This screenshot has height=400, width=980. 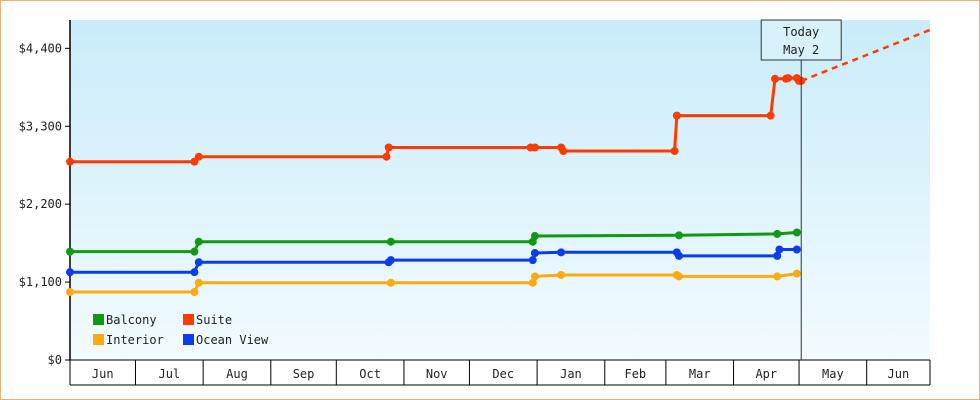 What do you see at coordinates (571, 374) in the screenshot?
I see `x-tick-label: Jan` at bounding box center [571, 374].